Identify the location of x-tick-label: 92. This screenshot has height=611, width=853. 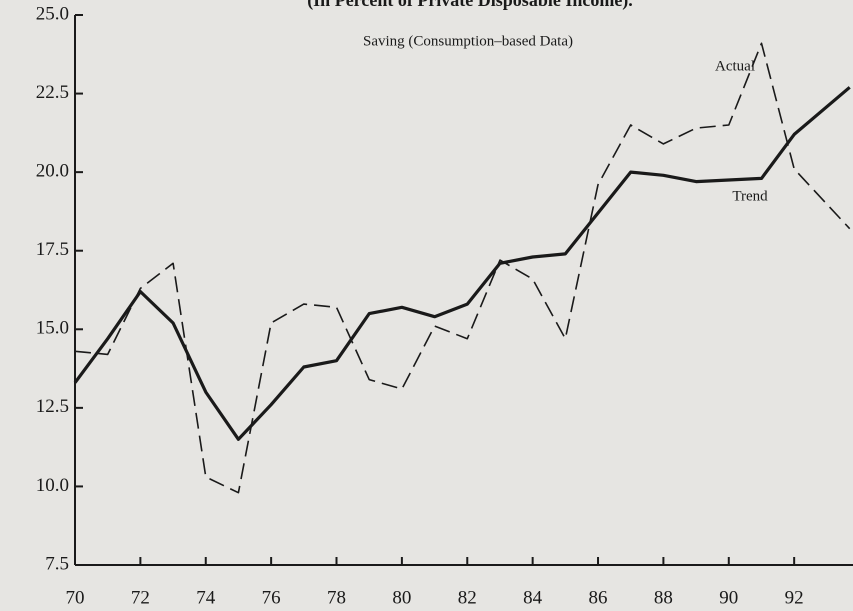
(794, 597).